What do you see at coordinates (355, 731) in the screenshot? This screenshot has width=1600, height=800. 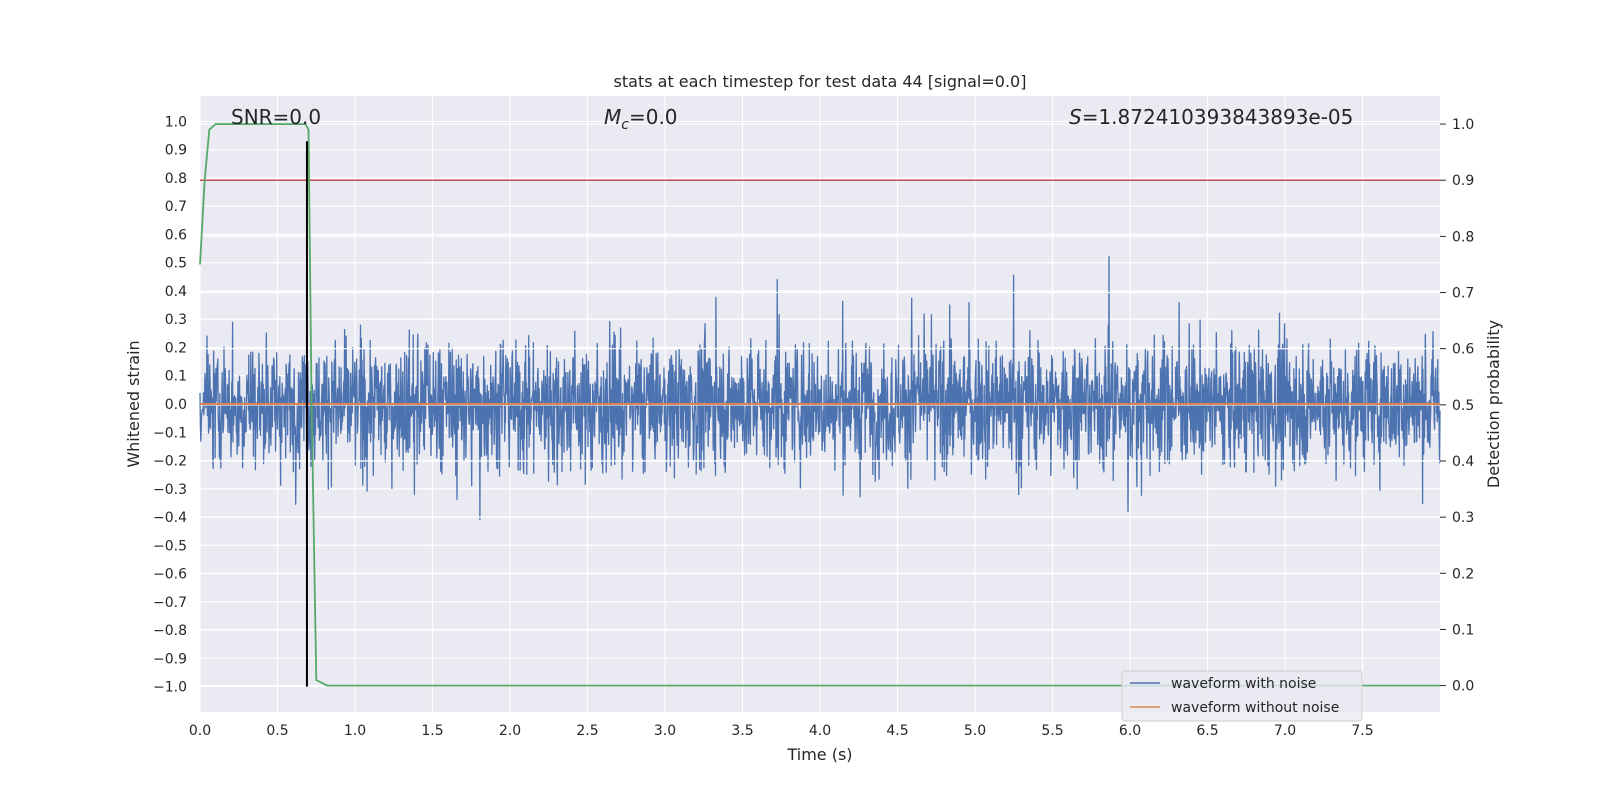 I see `x-tick-label: 1.0` at bounding box center [355, 731].